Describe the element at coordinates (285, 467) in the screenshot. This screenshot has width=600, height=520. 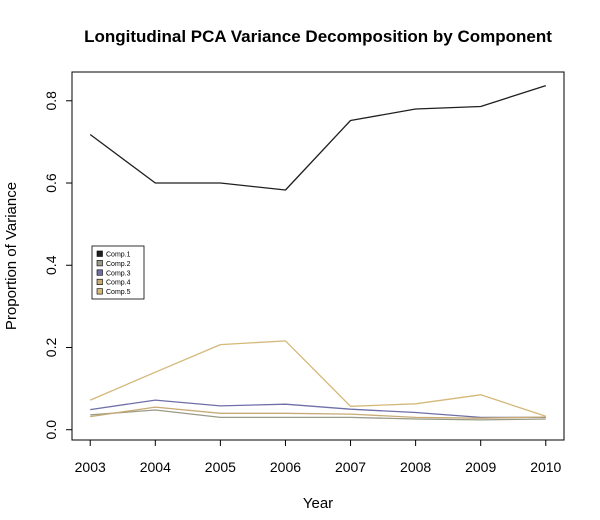
I see `x-tick-label: 2006` at that location.